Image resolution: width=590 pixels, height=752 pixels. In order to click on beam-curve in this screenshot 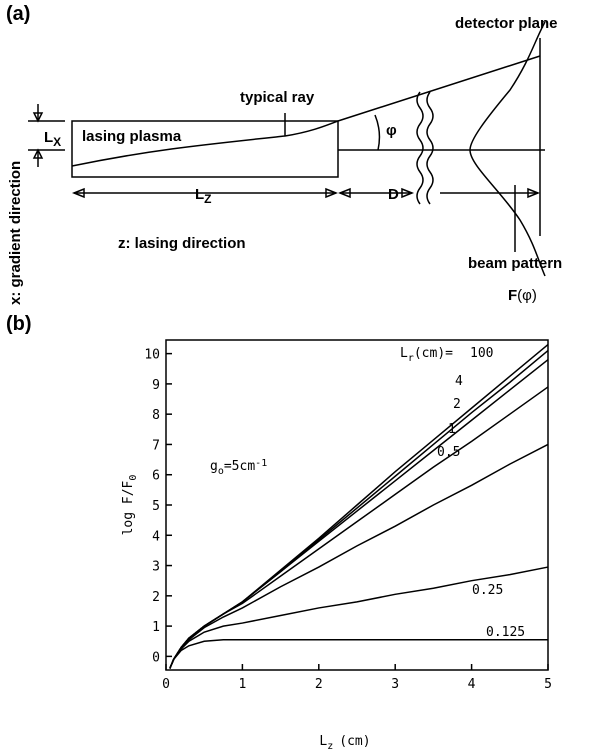, I will do `click(507, 149)`.